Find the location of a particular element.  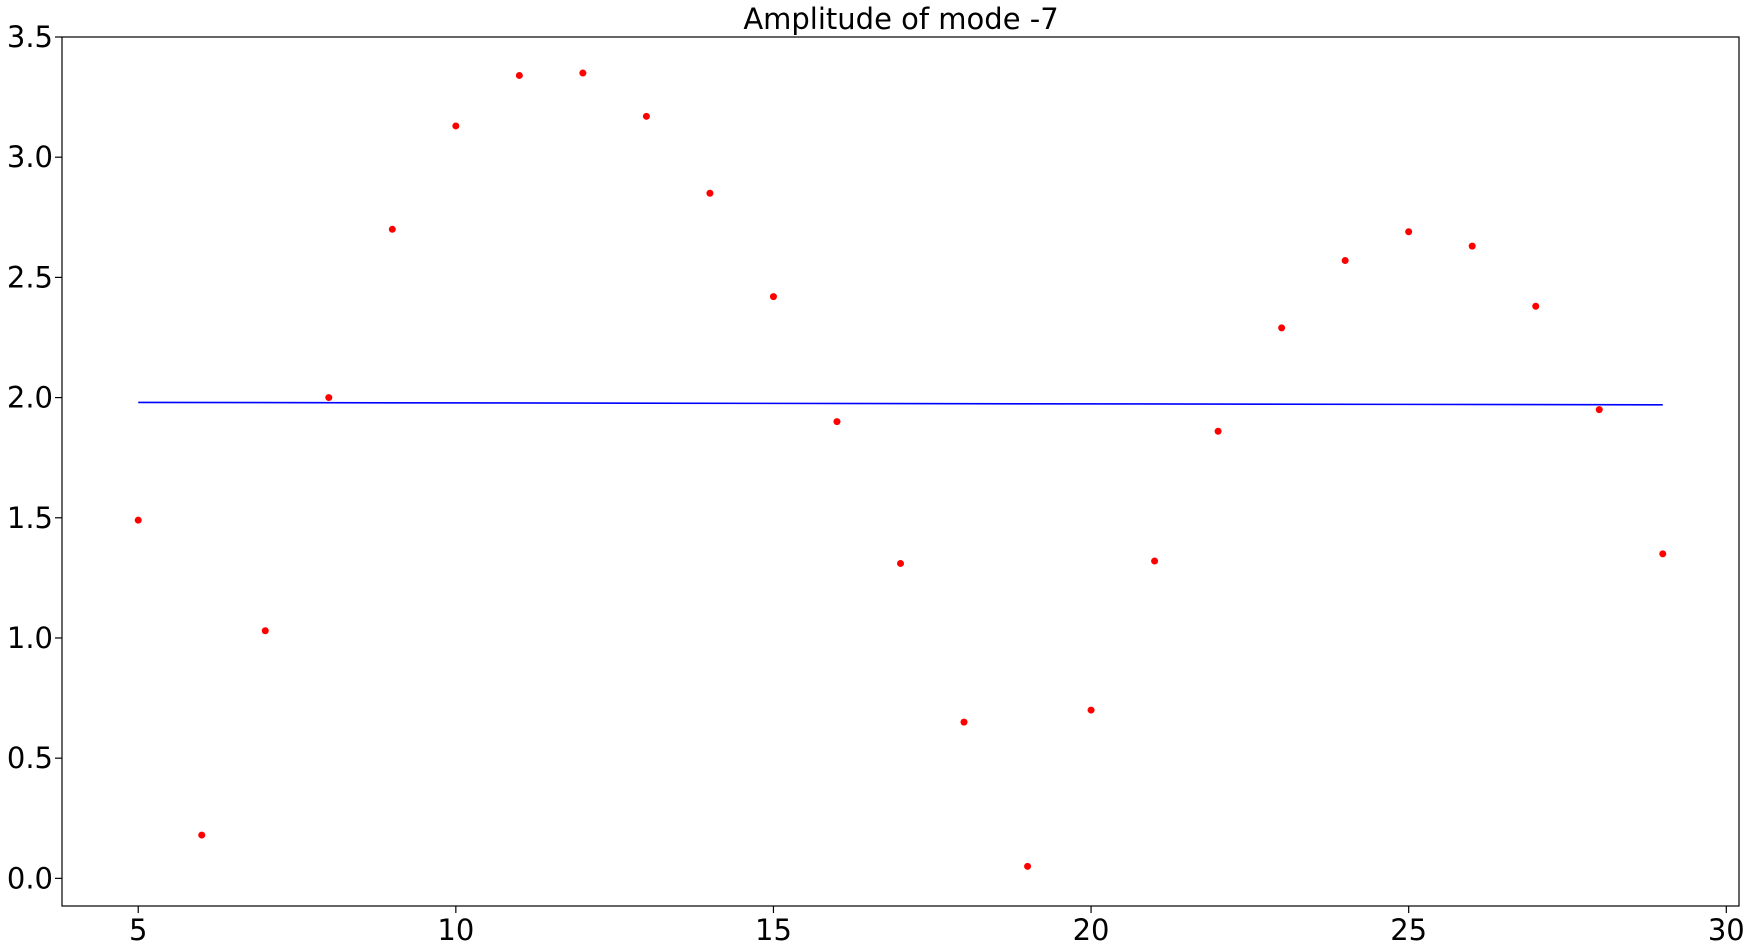

y-tick-label: 0.0 is located at coordinates (30, 878).